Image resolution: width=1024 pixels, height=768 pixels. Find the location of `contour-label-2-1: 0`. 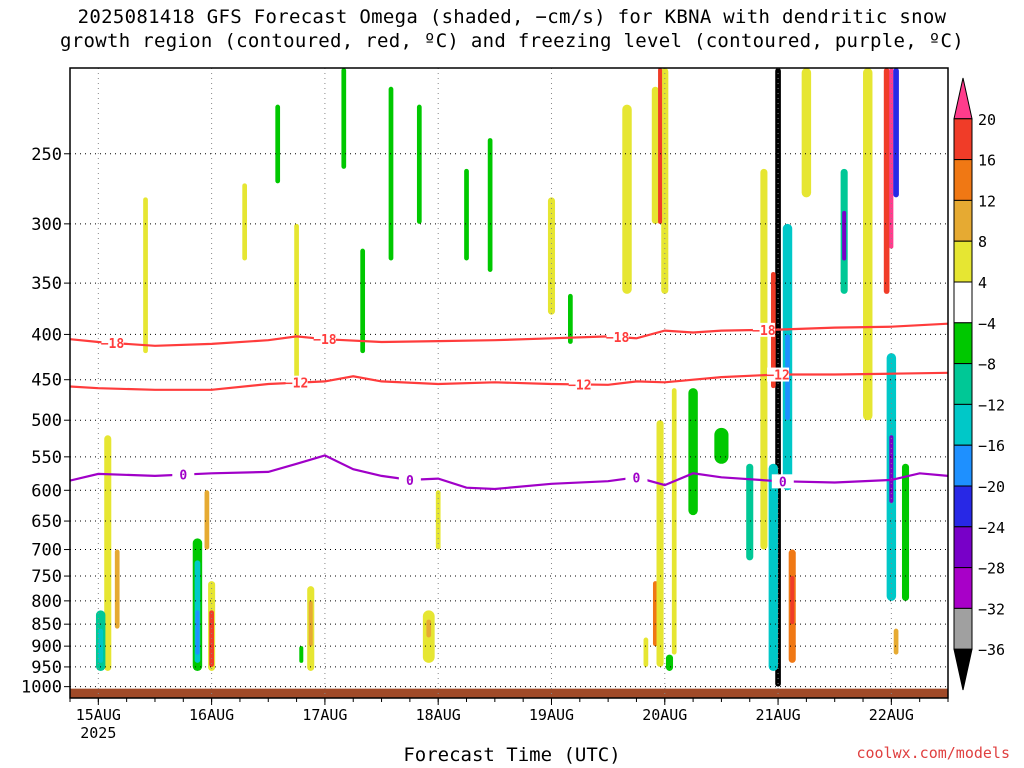

contour-label-2-1: 0 is located at coordinates (410, 481).